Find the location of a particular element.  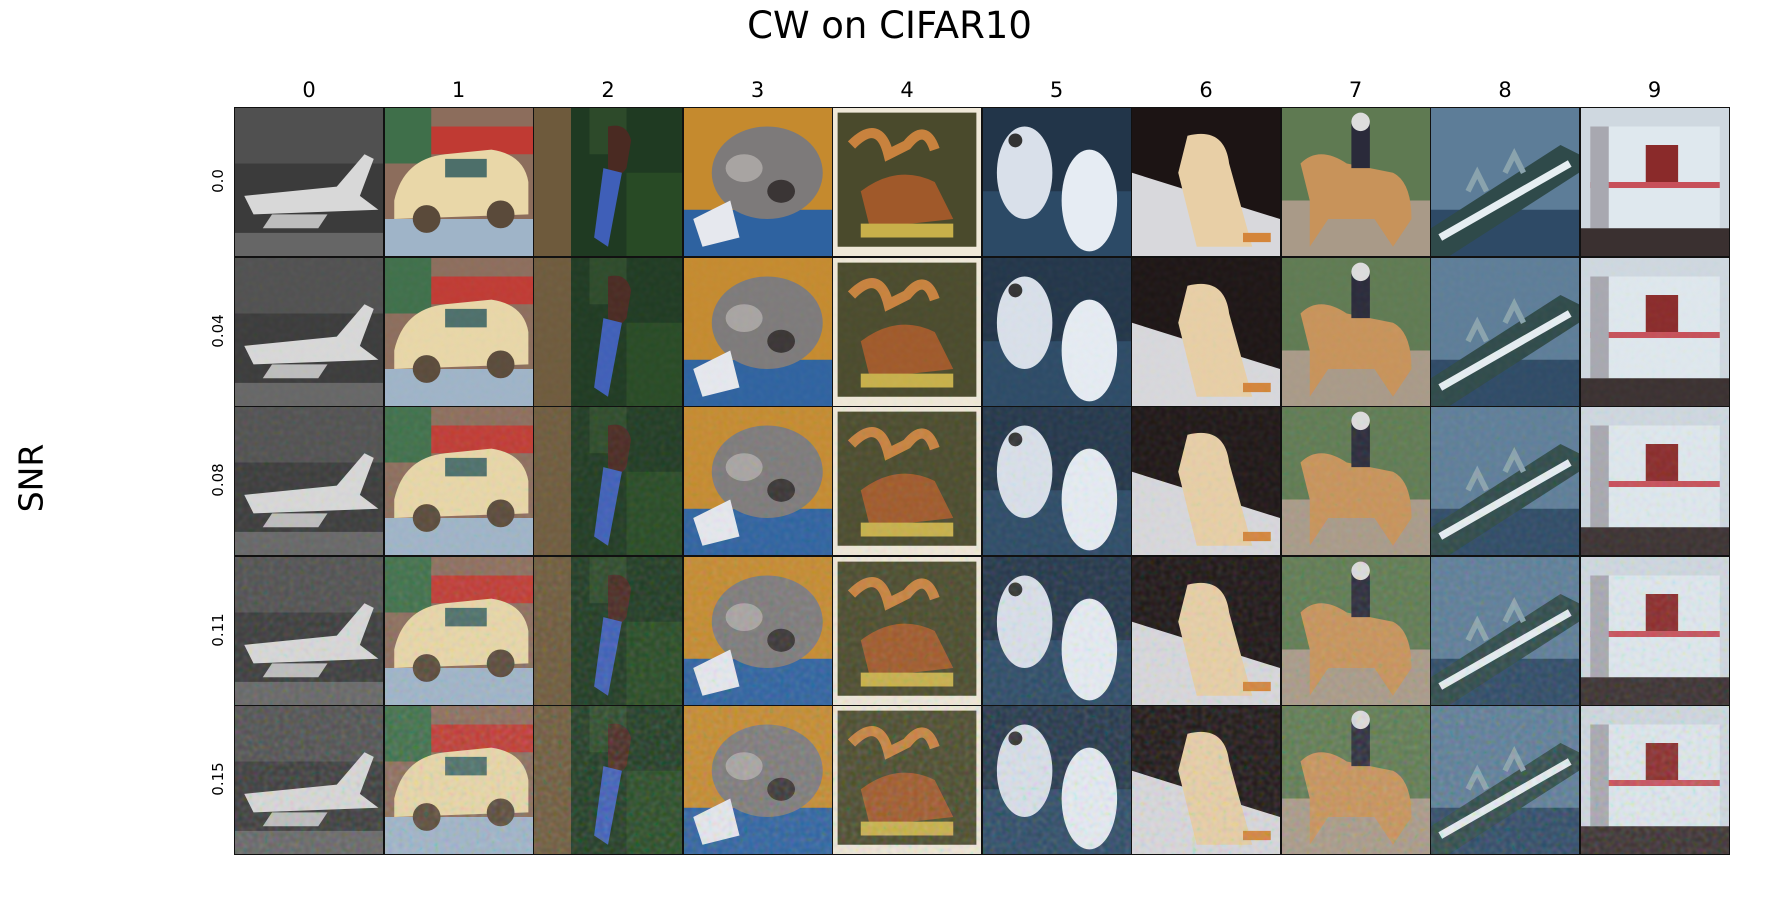

row-label-2: 0.08 is located at coordinates (218, 480).